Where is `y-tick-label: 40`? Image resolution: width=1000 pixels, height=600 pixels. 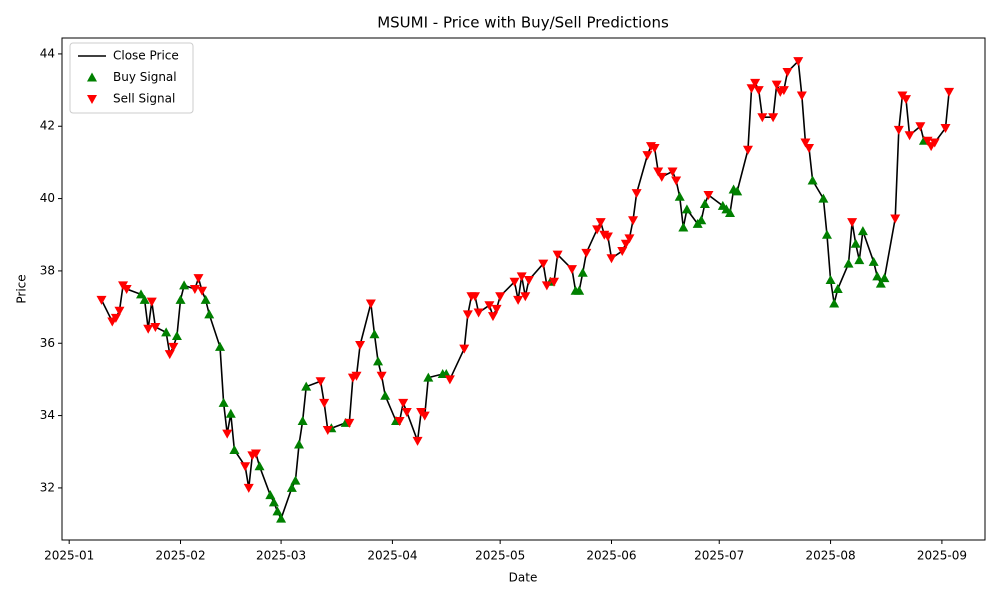 y-tick-label: 40 is located at coordinates (47, 198).